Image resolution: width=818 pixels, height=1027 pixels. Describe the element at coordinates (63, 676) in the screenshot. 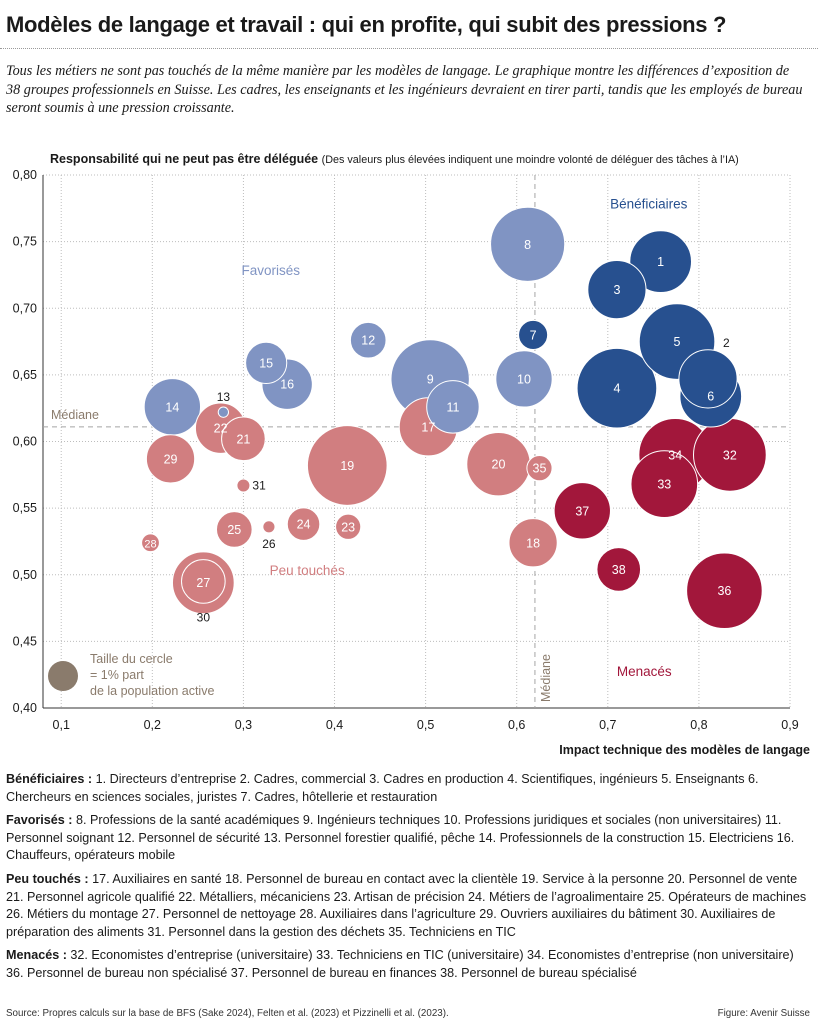

I see `size-reference-bubble` at that location.